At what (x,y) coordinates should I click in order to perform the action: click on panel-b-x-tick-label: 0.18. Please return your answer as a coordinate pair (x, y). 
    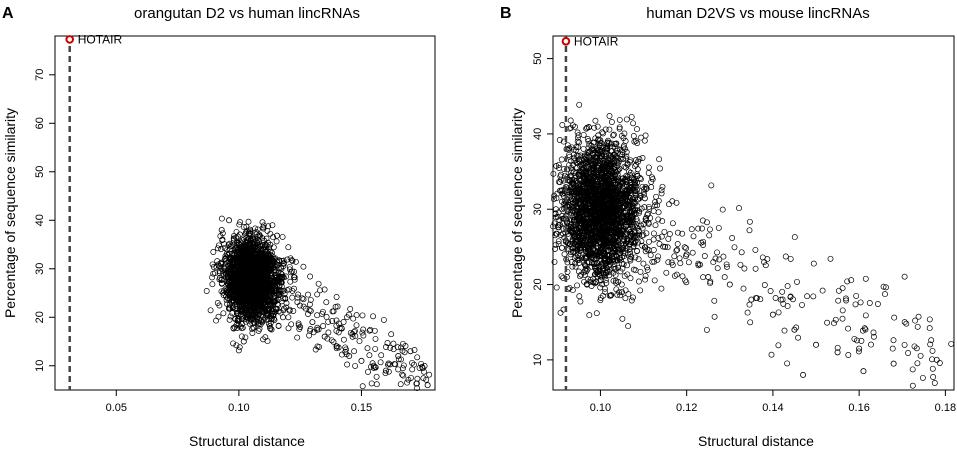
    Looking at the image, I should click on (945, 408).